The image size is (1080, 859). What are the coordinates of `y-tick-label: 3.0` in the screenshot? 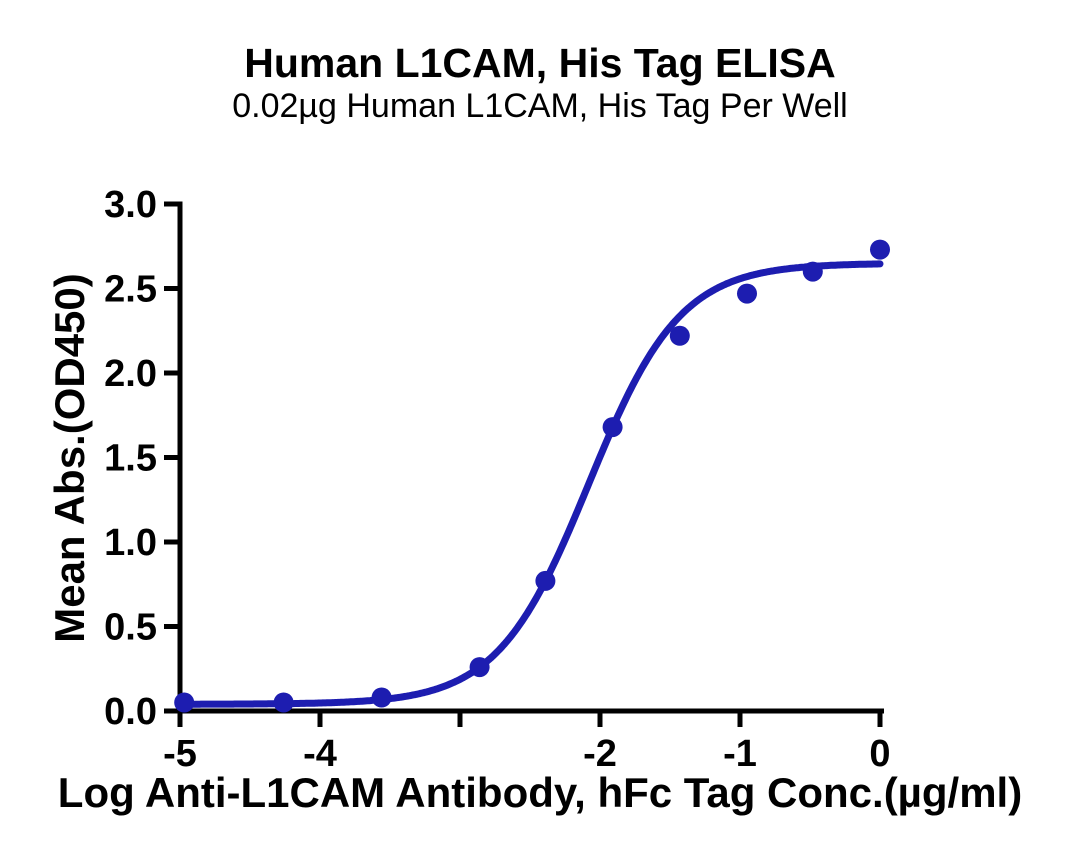 It's located at (130, 205).